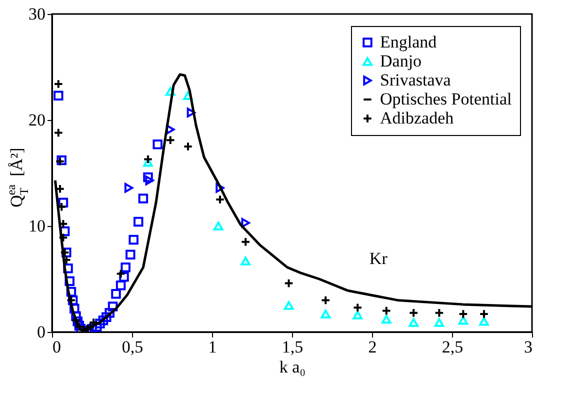  What do you see at coordinates (292, 367) in the screenshot?
I see `x-axis-title: k a₀` at bounding box center [292, 367].